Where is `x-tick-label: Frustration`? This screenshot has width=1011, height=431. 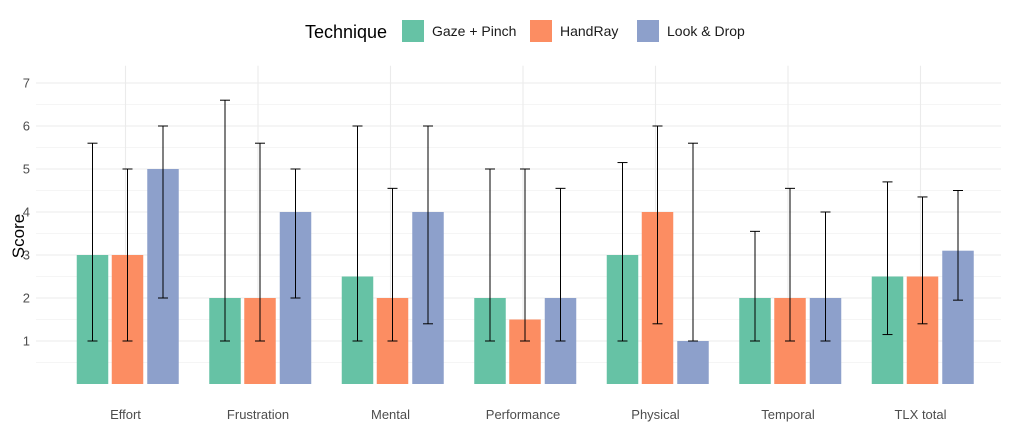
x-tick-label: Frustration is located at coordinates (258, 414).